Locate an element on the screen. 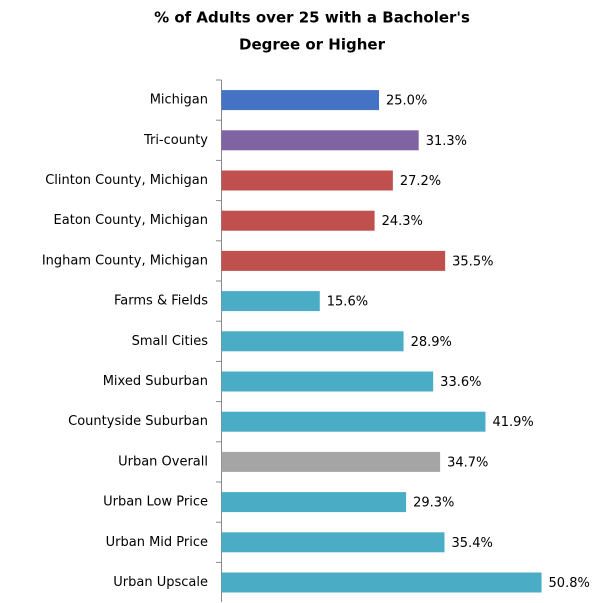 The width and height of the screenshot is (605, 603). value-label: 15.6% is located at coordinates (347, 302).